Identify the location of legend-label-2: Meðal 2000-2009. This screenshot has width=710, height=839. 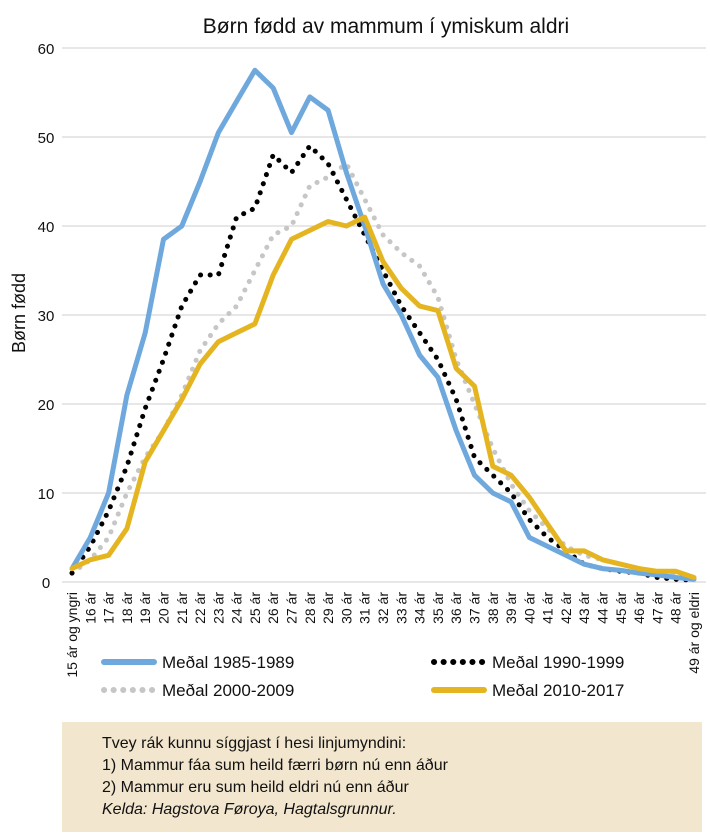
(228, 690).